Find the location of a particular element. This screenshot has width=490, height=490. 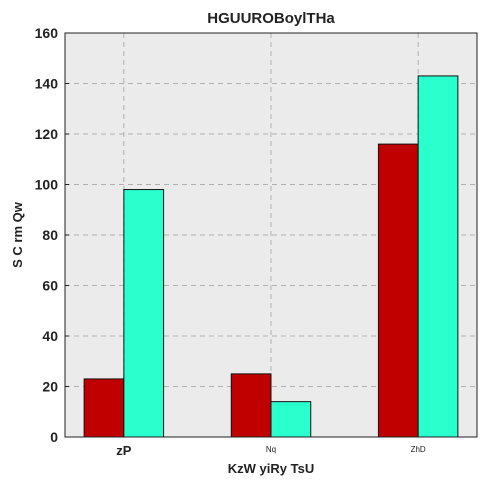

bar-series-1-ZhD is located at coordinates (398, 290).